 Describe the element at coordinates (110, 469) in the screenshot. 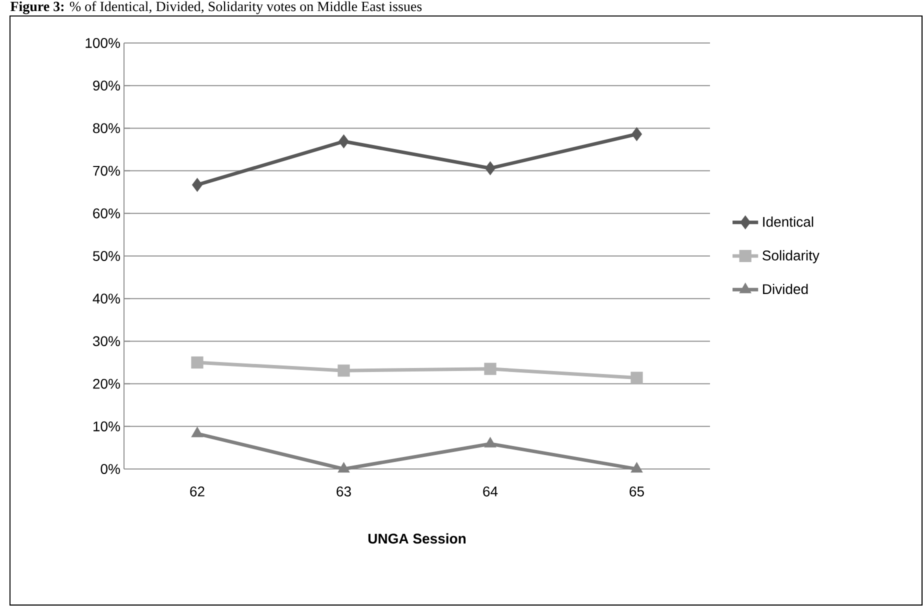

I see `y-tick-label: 0%` at that location.